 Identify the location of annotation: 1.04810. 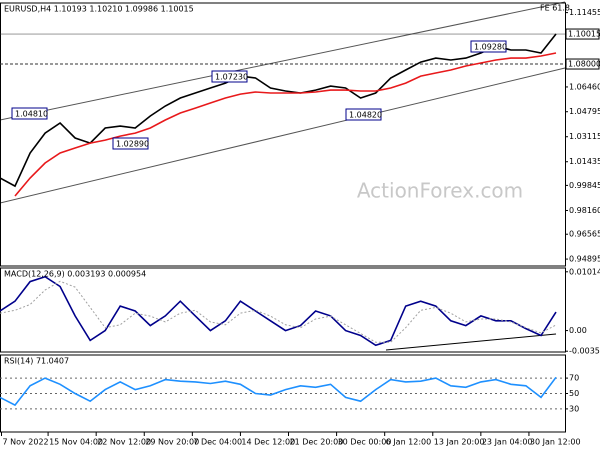
(31, 114).